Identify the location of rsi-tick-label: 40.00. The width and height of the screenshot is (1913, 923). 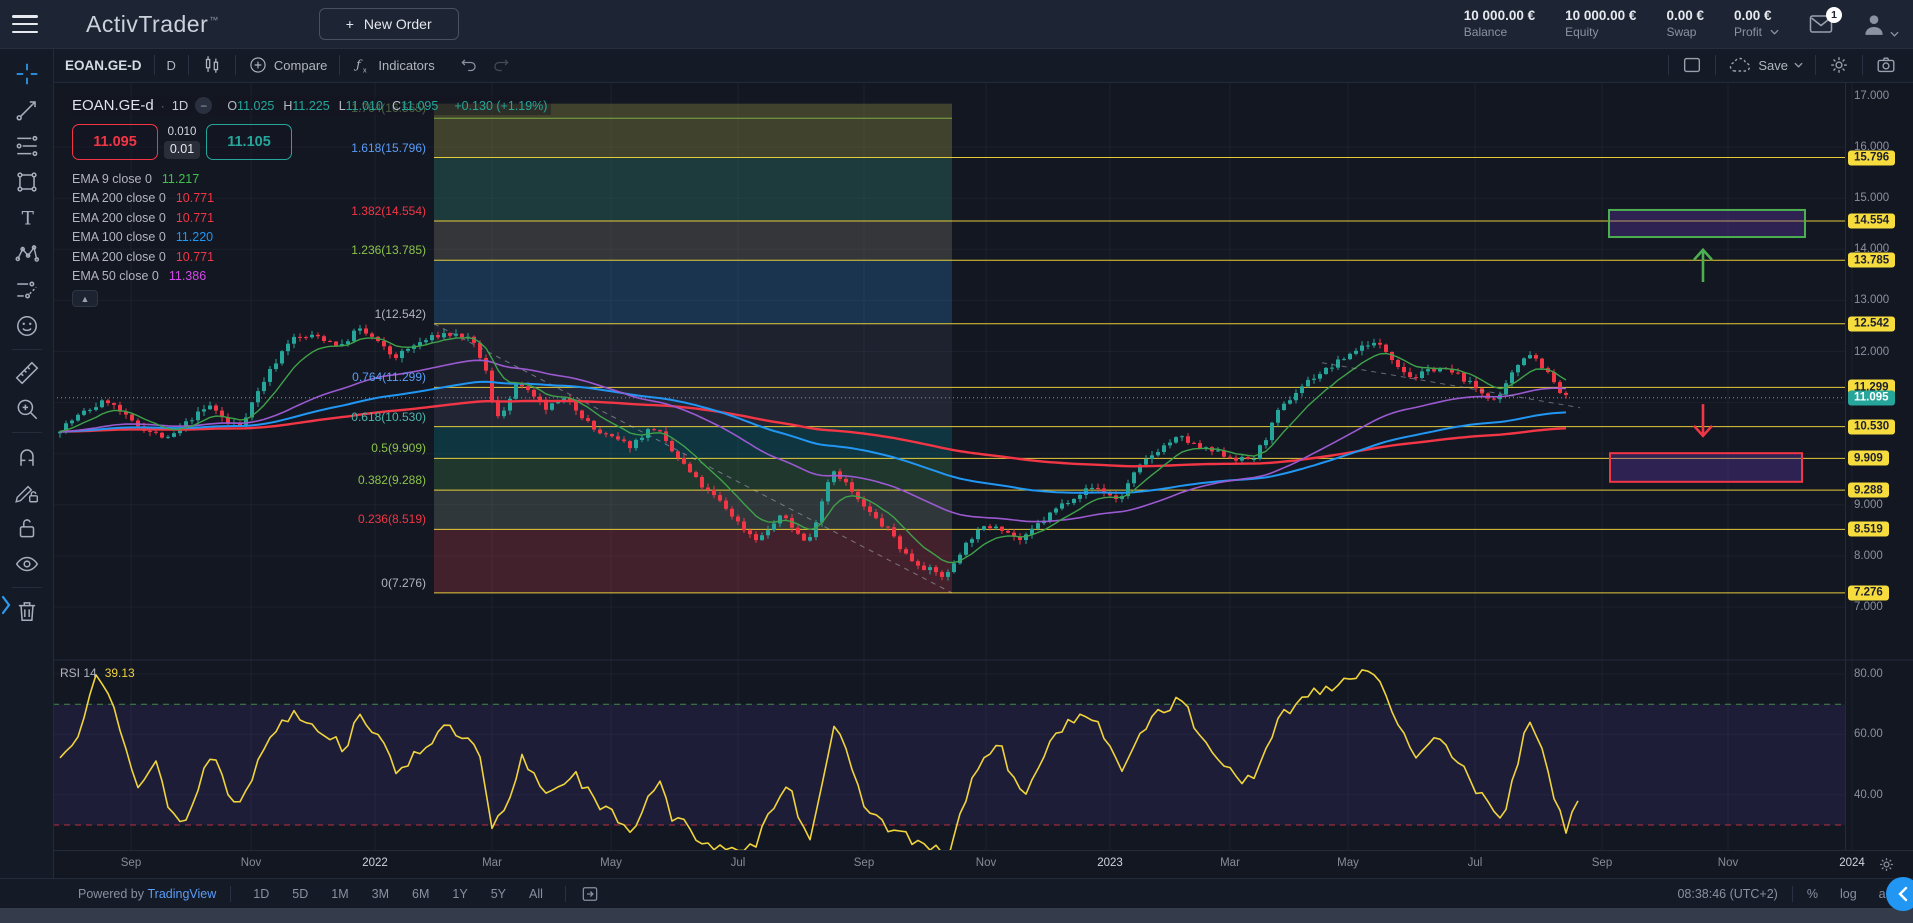
(1868, 794).